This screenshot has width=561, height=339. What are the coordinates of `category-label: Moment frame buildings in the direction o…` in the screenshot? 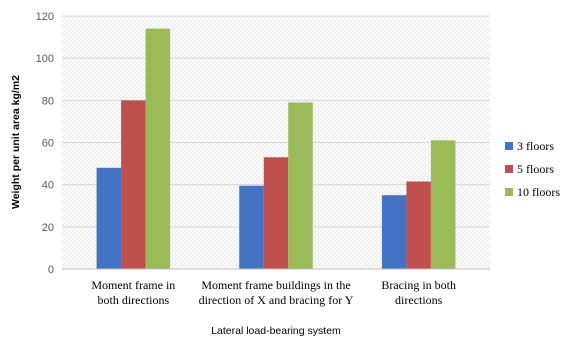 It's located at (276, 292).